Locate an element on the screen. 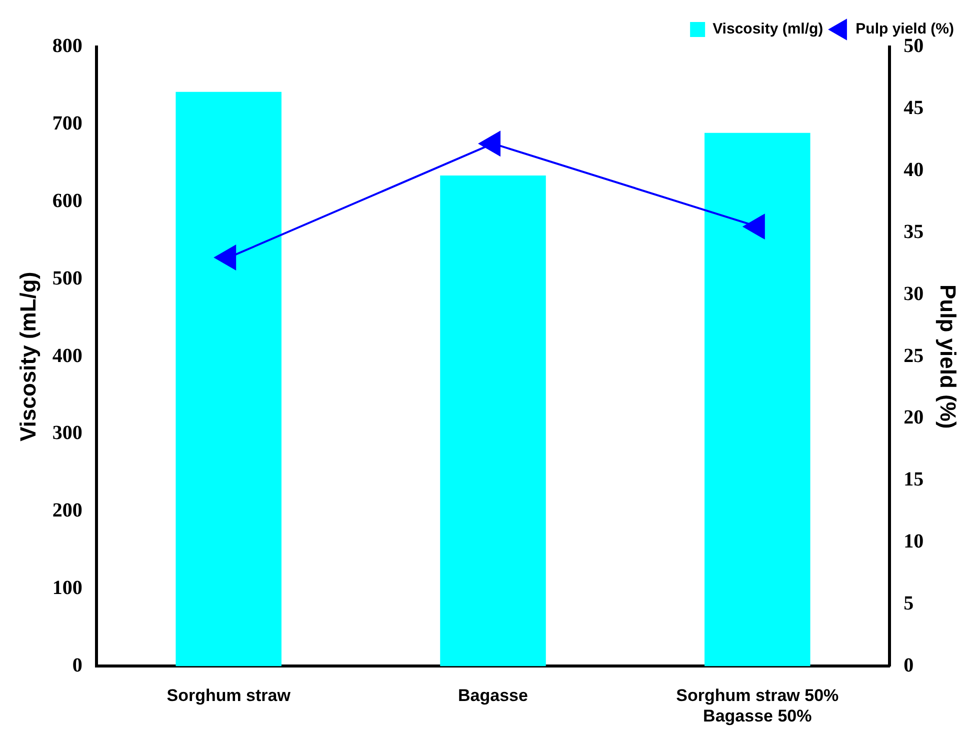 Image resolution: width=977 pixels, height=752 pixels. y2-tick-label: 50 is located at coordinates (914, 46).